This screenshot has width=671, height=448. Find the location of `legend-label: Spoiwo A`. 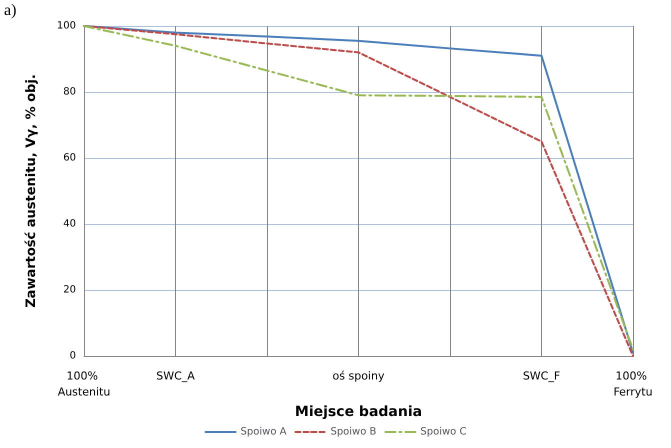

legend-label: Spoiwo A is located at coordinates (263, 432).